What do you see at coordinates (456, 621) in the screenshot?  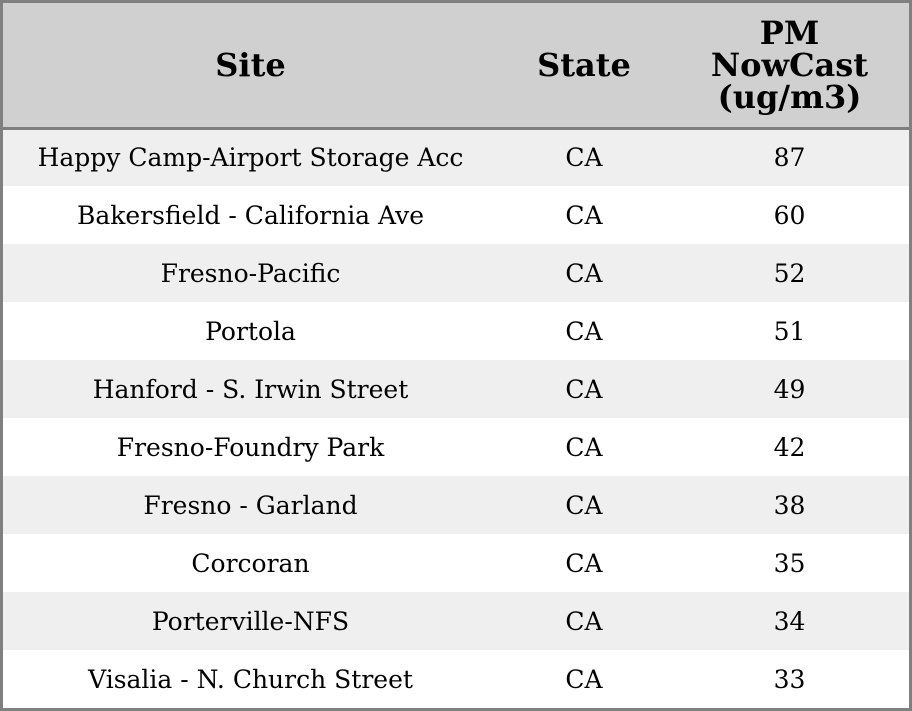 I see `table-row: Porterville-NFS CA 34` at bounding box center [456, 621].